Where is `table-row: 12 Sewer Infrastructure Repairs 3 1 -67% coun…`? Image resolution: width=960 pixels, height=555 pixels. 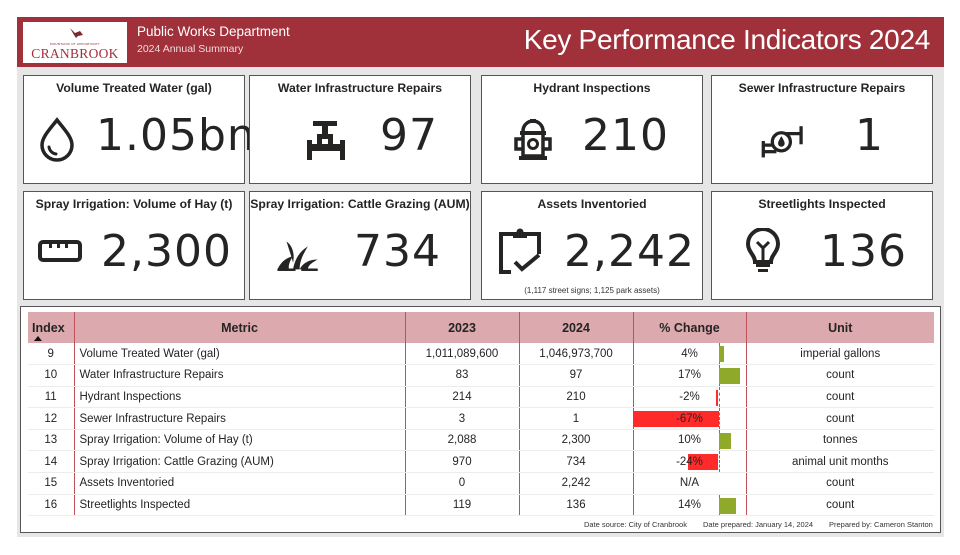
table-row: 12 Sewer Infrastructure Repairs 3 1 -67% coun… is located at coordinates (481, 418).